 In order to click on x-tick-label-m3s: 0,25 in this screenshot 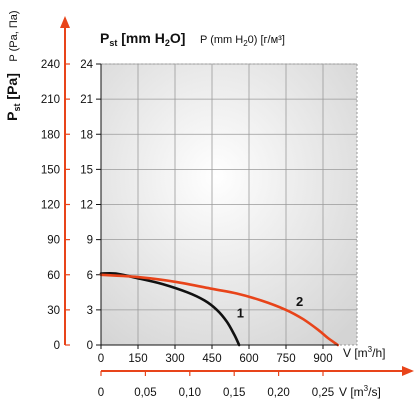, I will do `click(323, 393)`.